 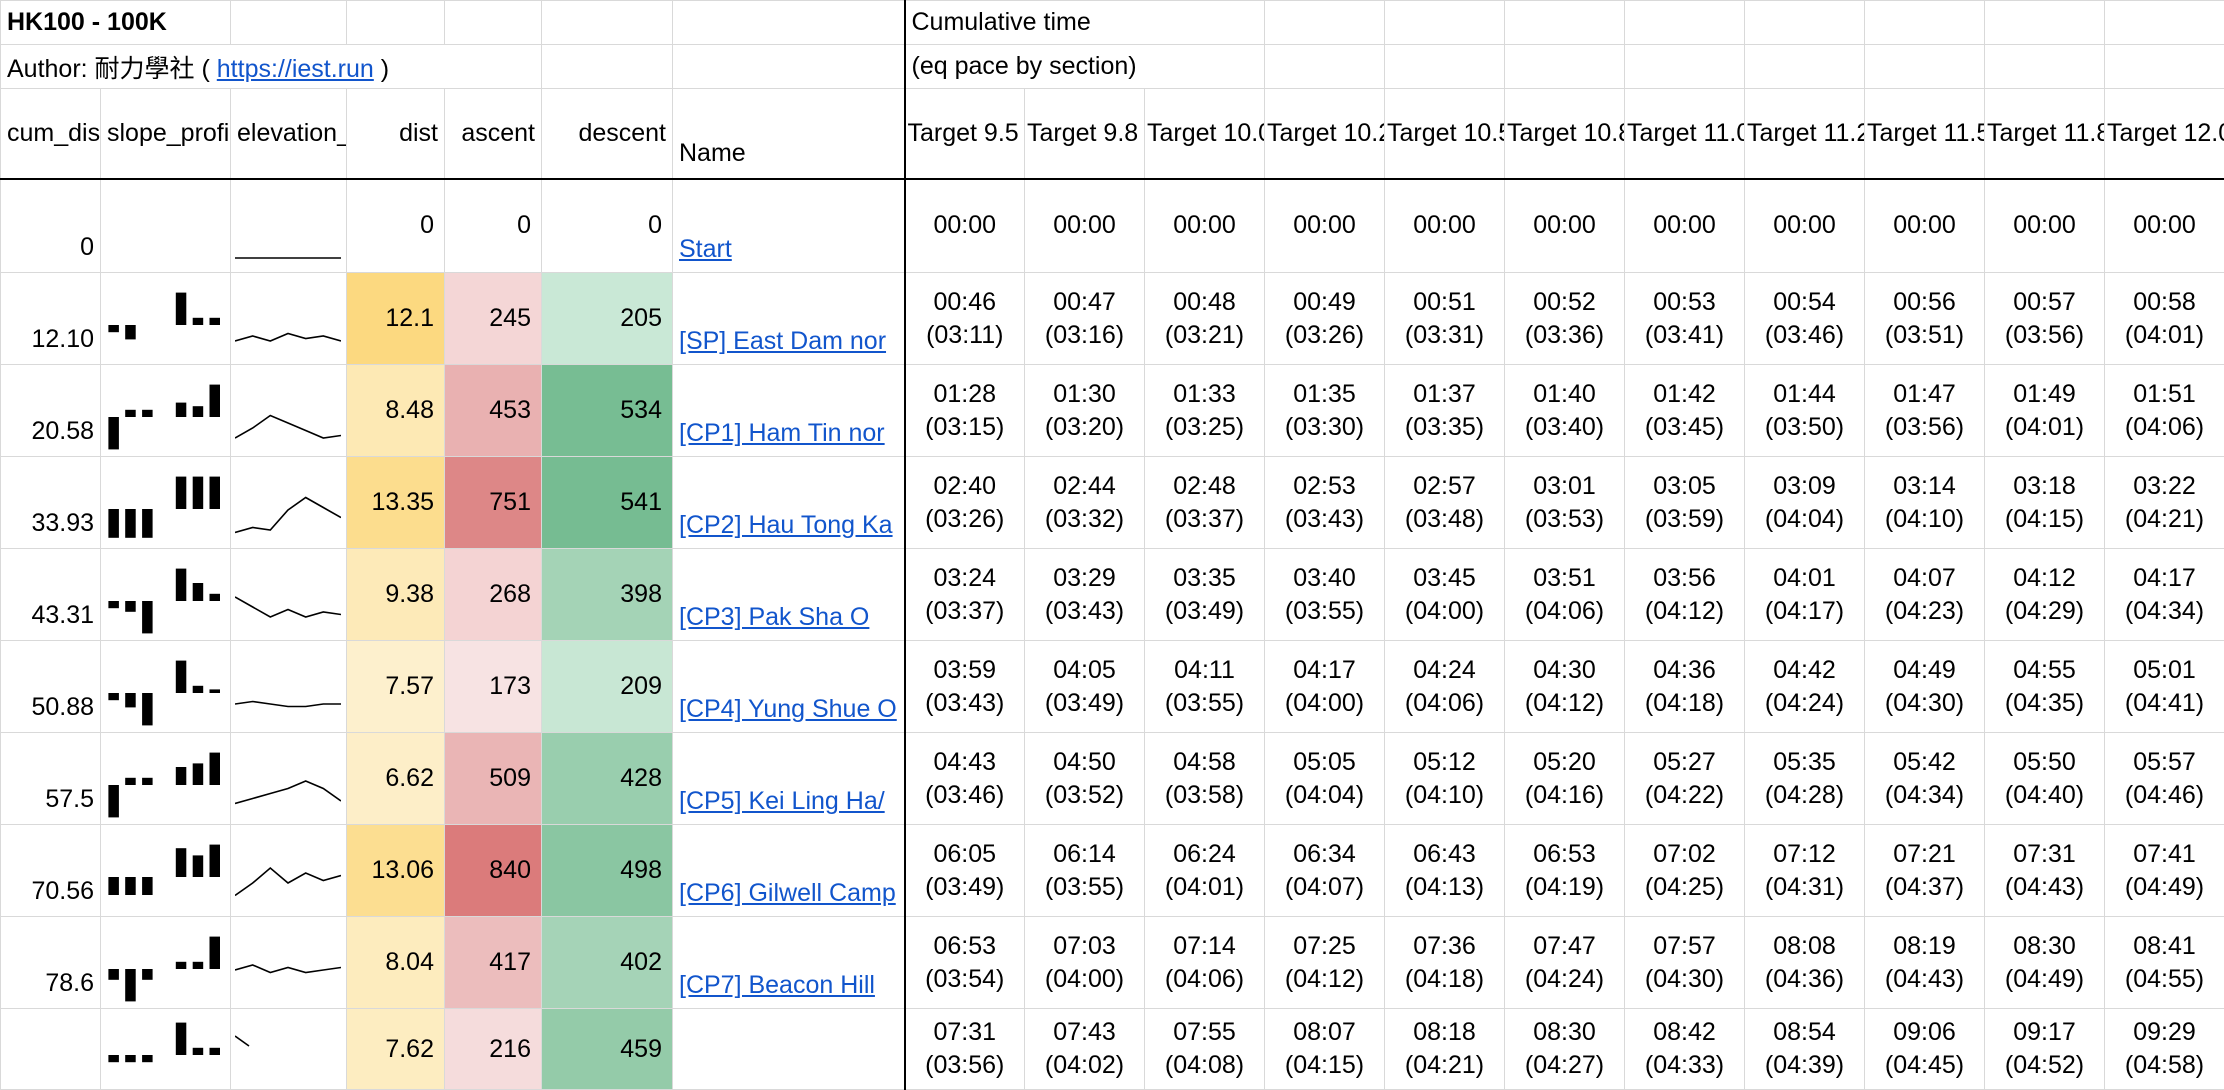 I want to click on header-target-9: Target 11.8 Hr, so click(x=2045, y=134).